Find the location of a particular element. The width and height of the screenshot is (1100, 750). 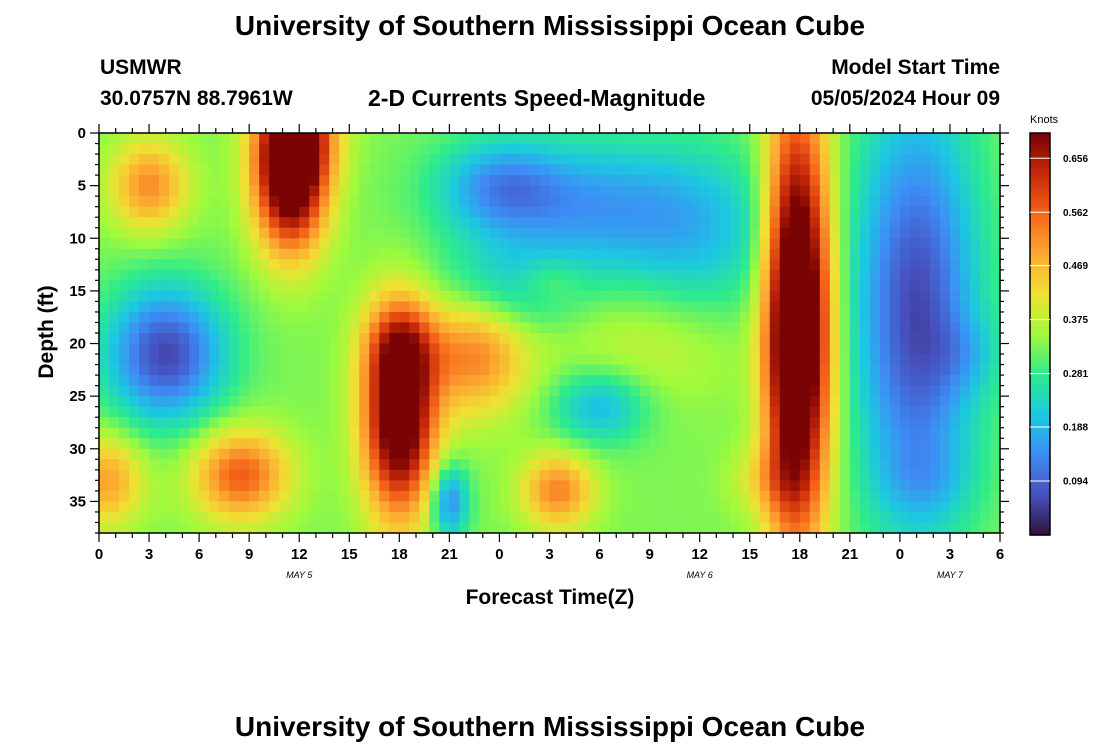

y-tick-label: 15 is located at coordinates (77, 291).